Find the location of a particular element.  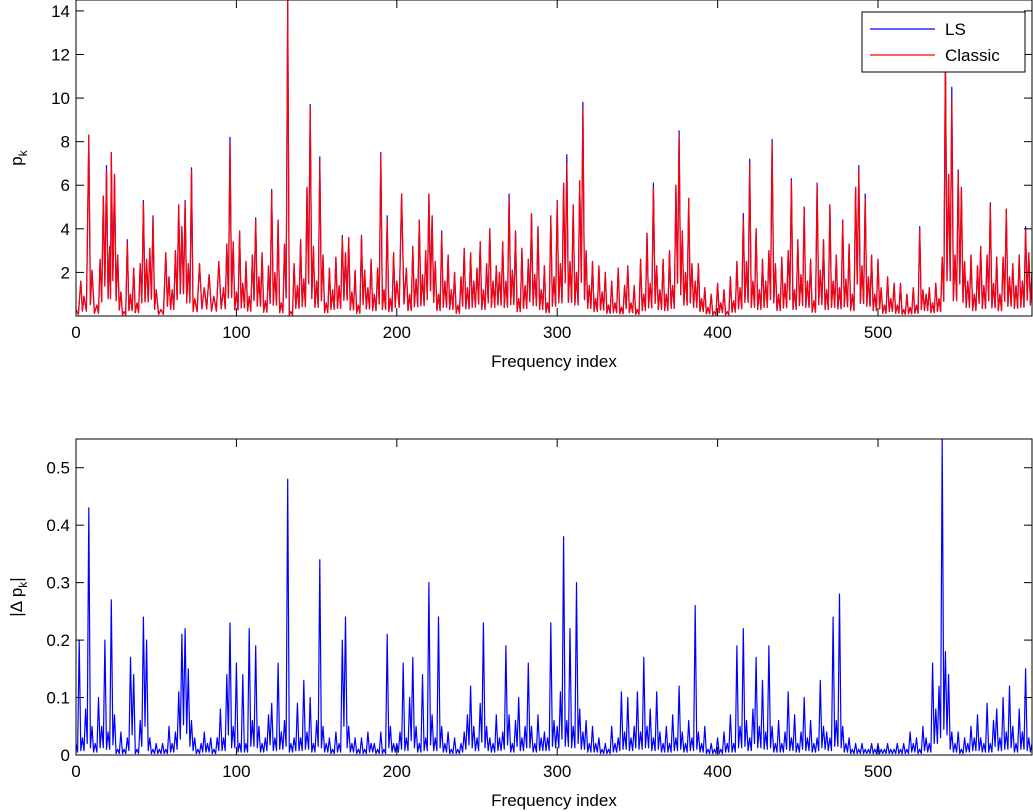

bottom-y-axis-label-main: |Δ p is located at coordinates (16, 602).